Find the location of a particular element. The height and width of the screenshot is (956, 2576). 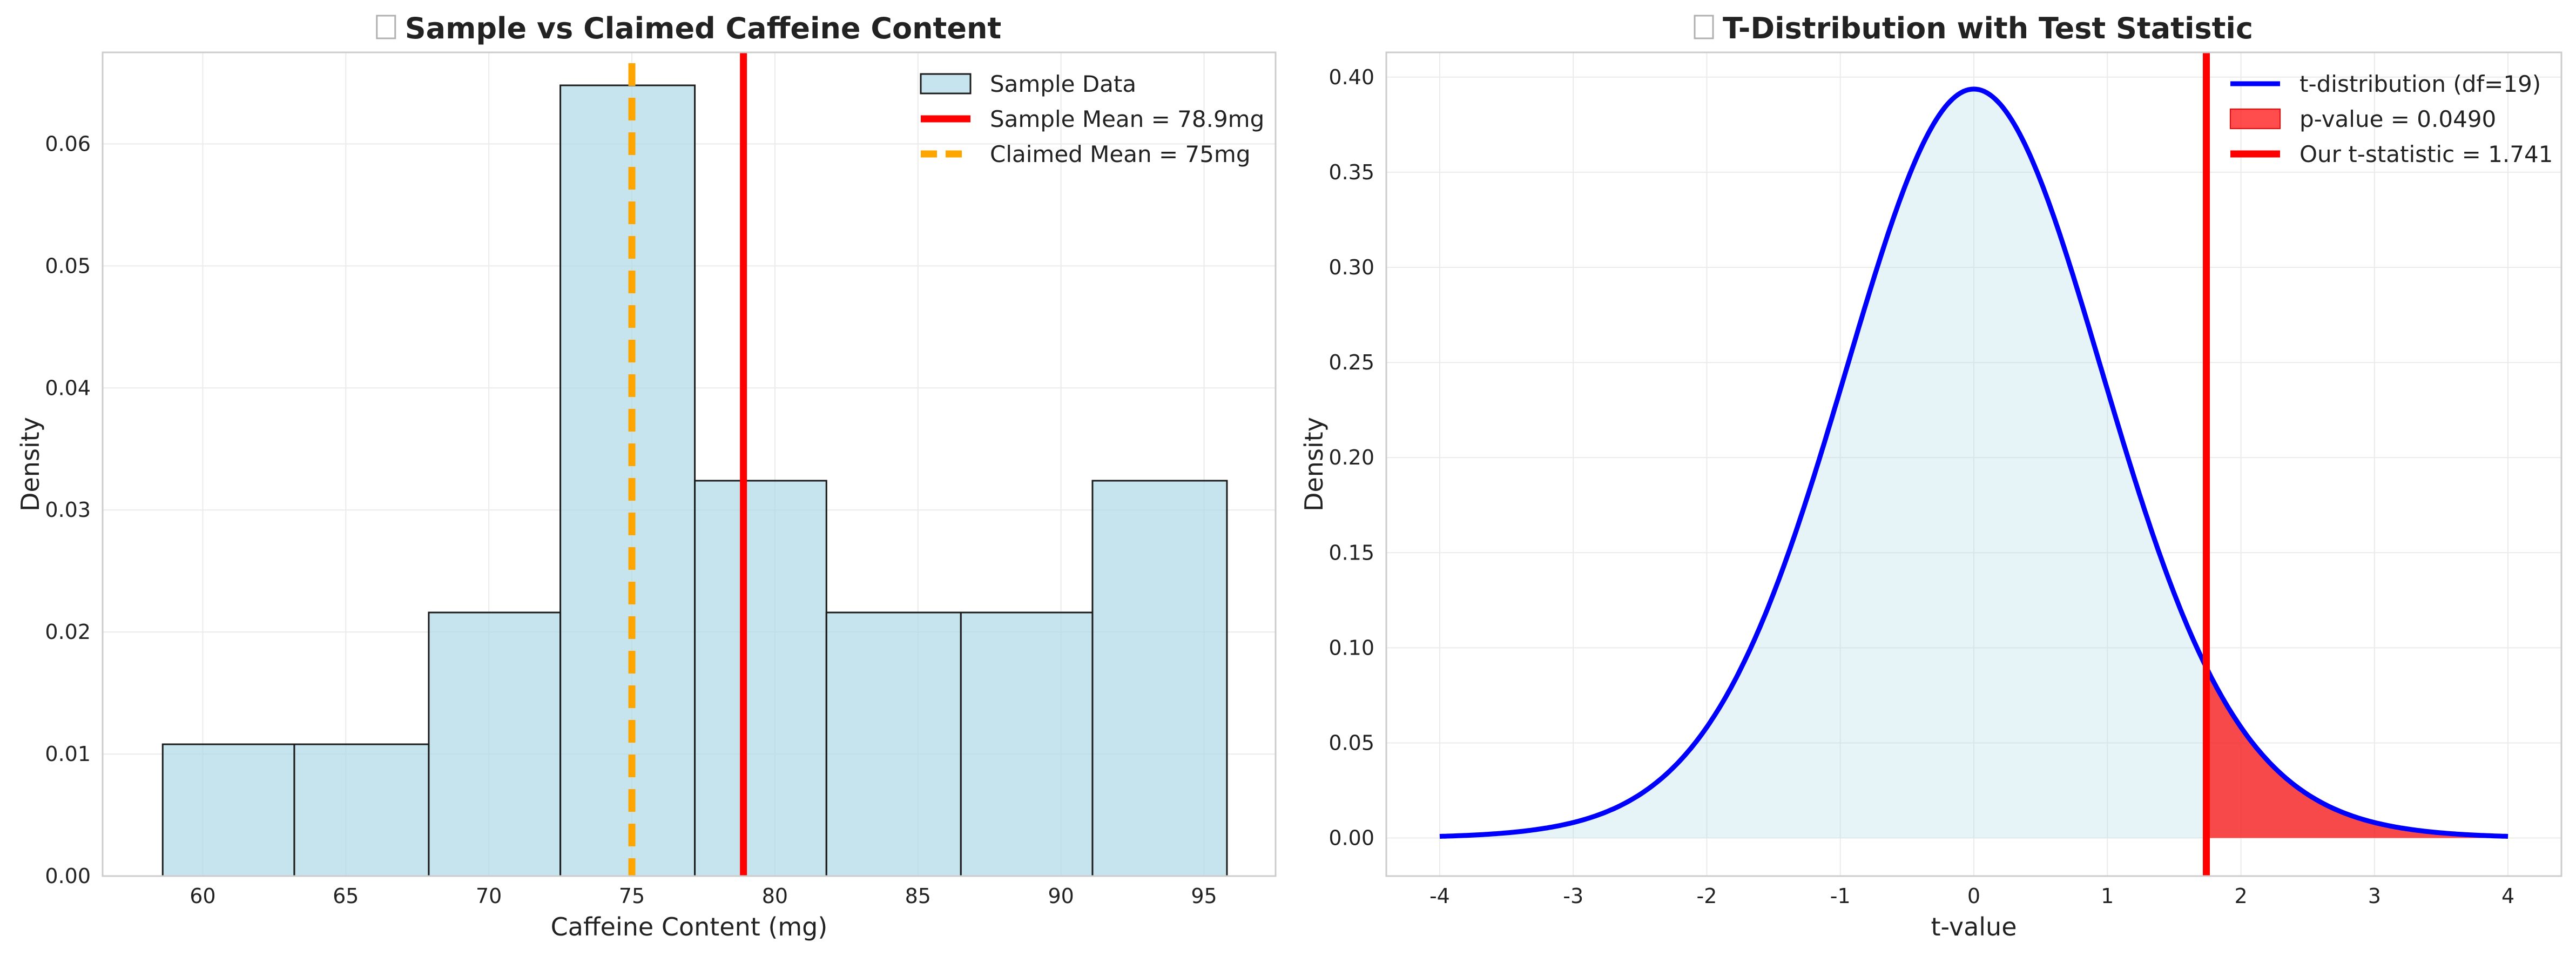

legend-label-sample-data: Sample Data is located at coordinates (1063, 84).